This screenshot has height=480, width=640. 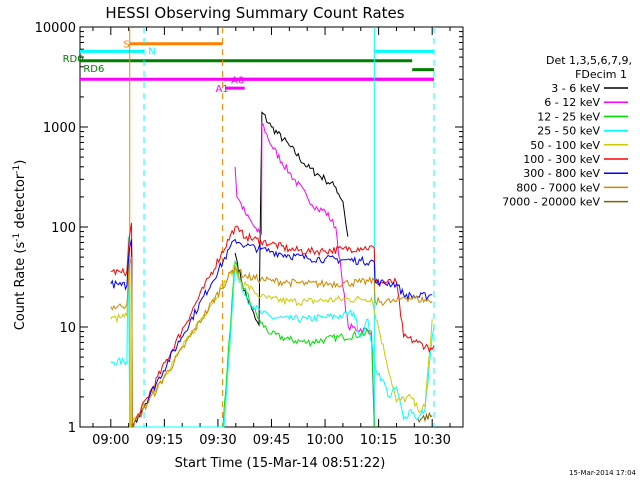 What do you see at coordinates (561, 159) in the screenshot?
I see `legend-label: 100 - 300 keV` at bounding box center [561, 159].